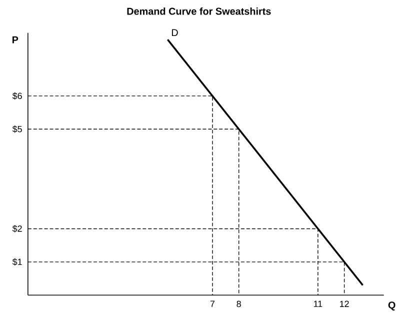  I want to click on y-tick-label: $5, so click(17, 129).